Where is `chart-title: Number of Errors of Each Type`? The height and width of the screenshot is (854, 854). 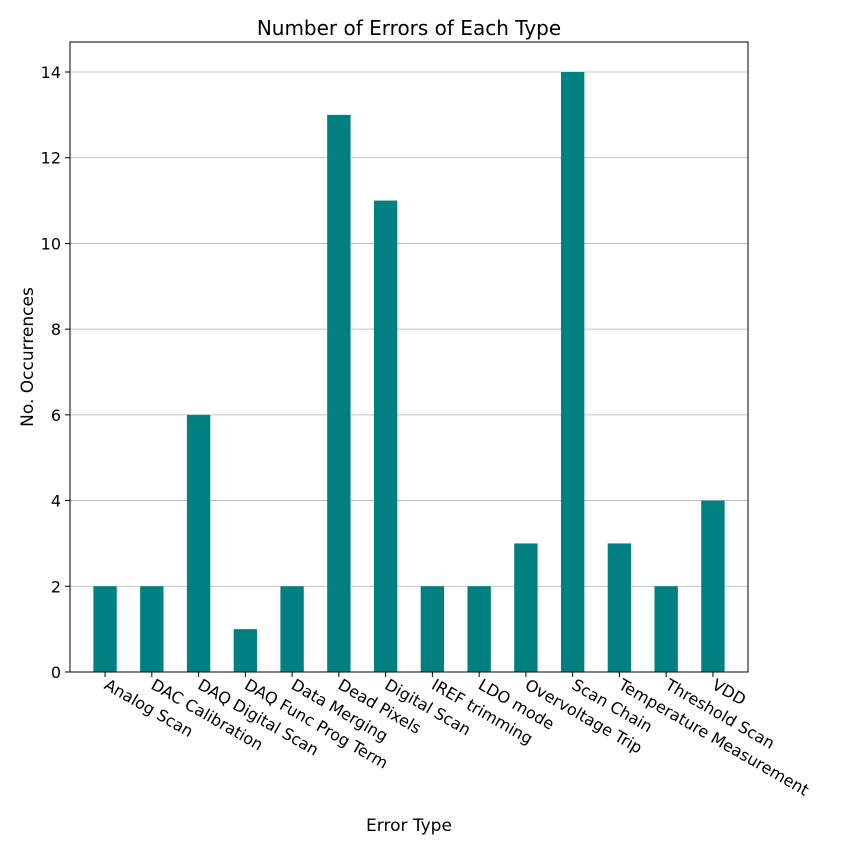 chart-title: Number of Errors of Each Type is located at coordinates (409, 28).